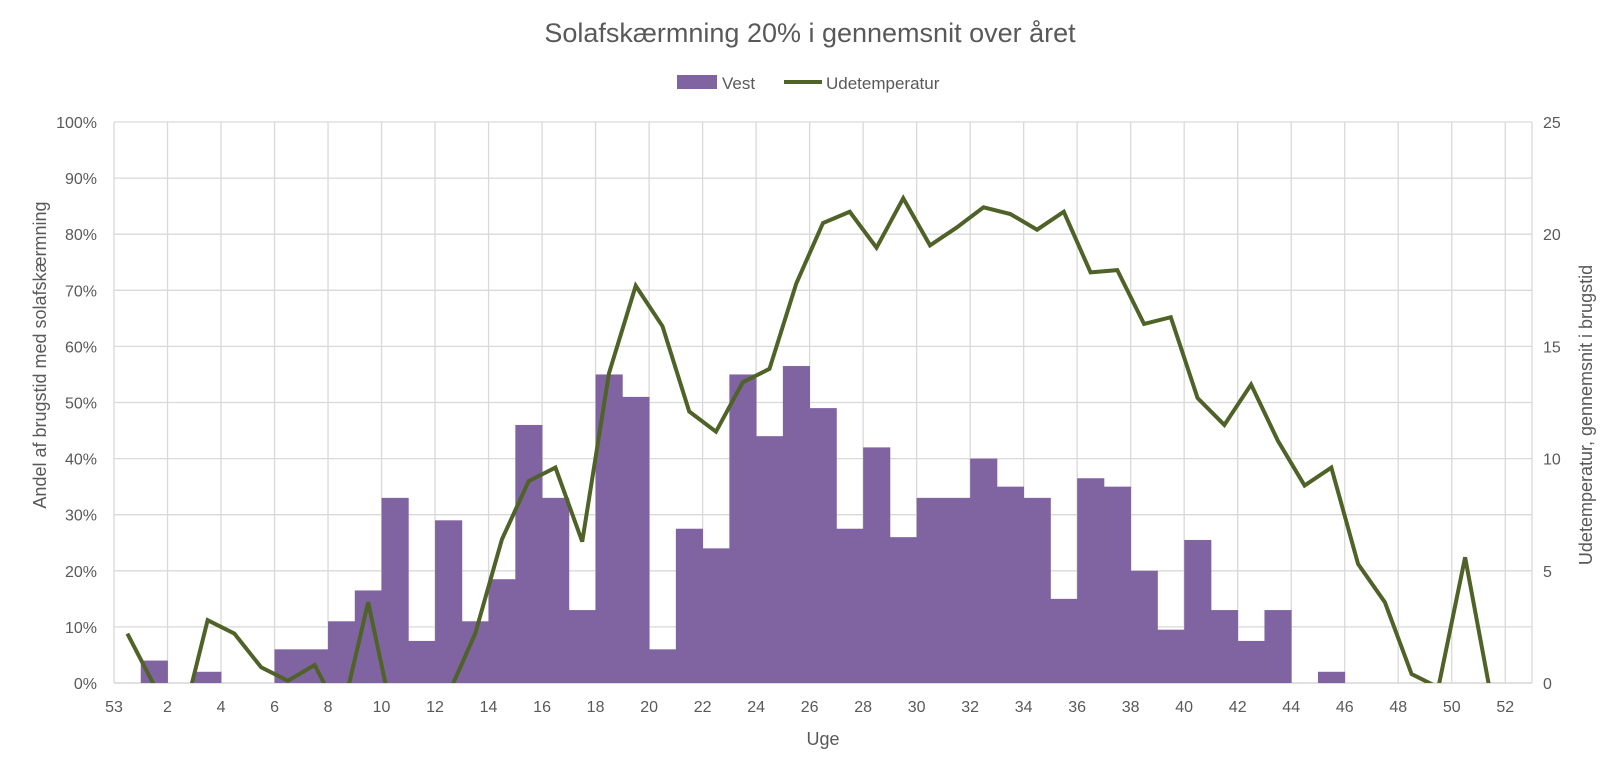 The width and height of the screenshot is (1620, 772). I want to click on legend: Vest Udetemperatur, so click(808, 83).